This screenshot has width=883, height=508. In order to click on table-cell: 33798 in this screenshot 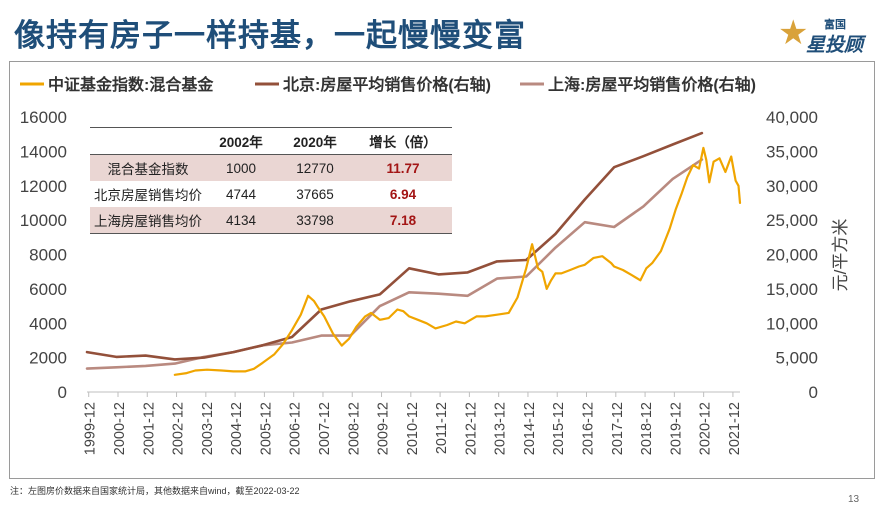, I will do `click(315, 220)`.